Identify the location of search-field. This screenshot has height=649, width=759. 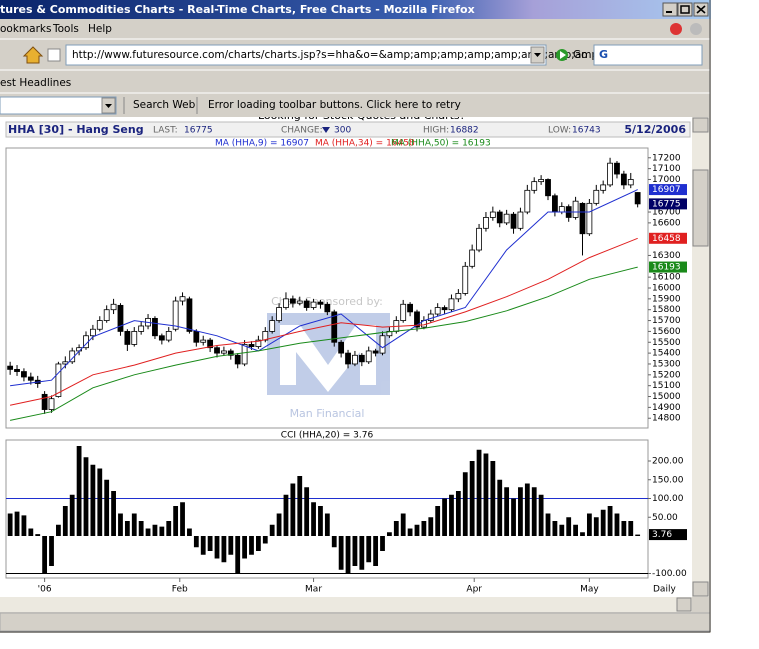
(648, 55).